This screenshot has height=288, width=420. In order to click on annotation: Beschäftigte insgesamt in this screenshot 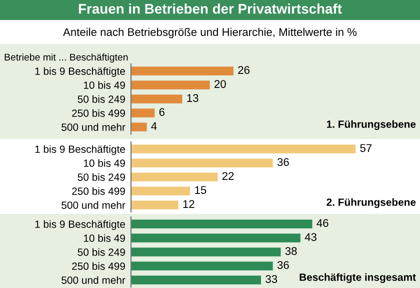, I will do `click(358, 278)`.